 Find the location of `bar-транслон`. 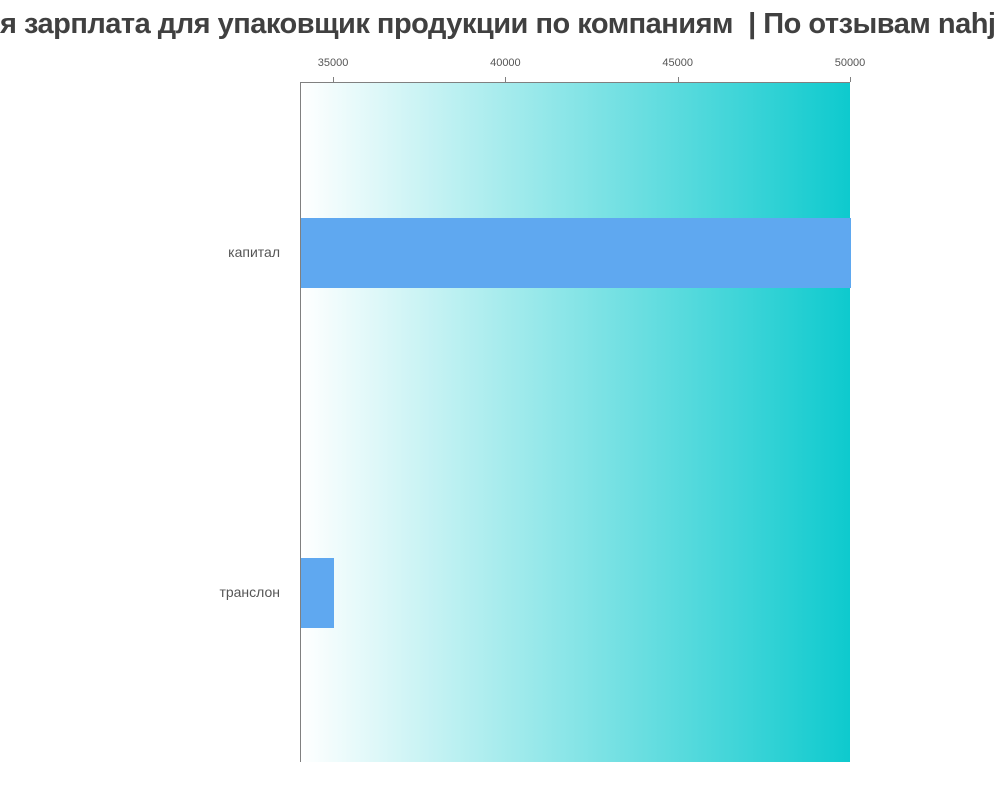

bar-транслон is located at coordinates (318, 593).